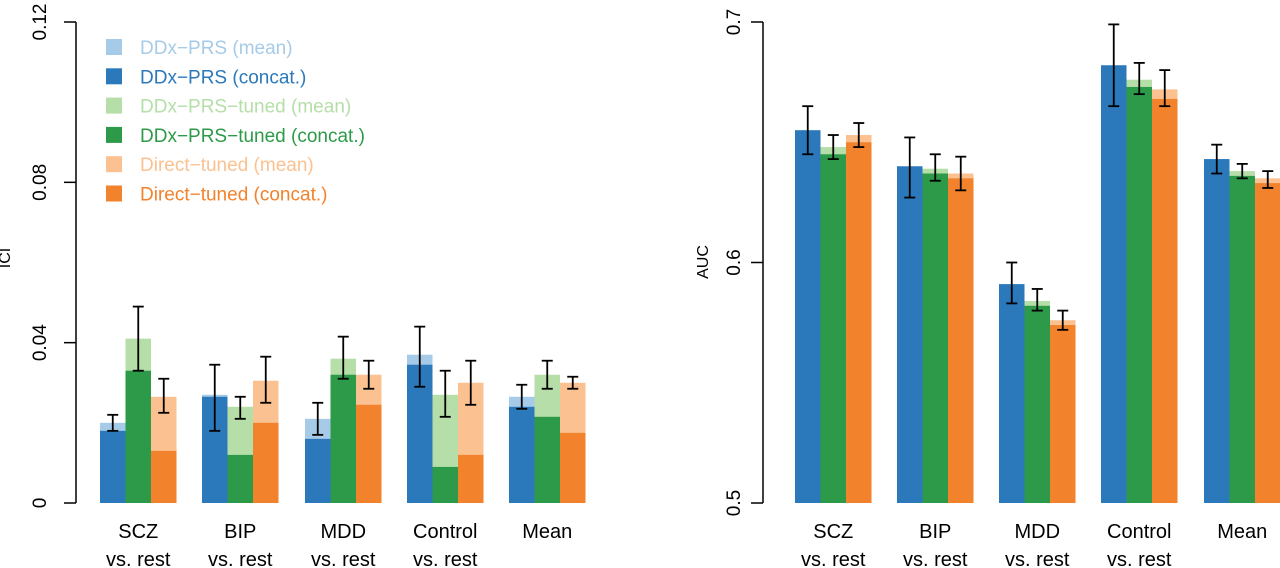  Describe the element at coordinates (216, 48) in the screenshot. I see `legend-label: DDx−PRS (mean)` at that location.